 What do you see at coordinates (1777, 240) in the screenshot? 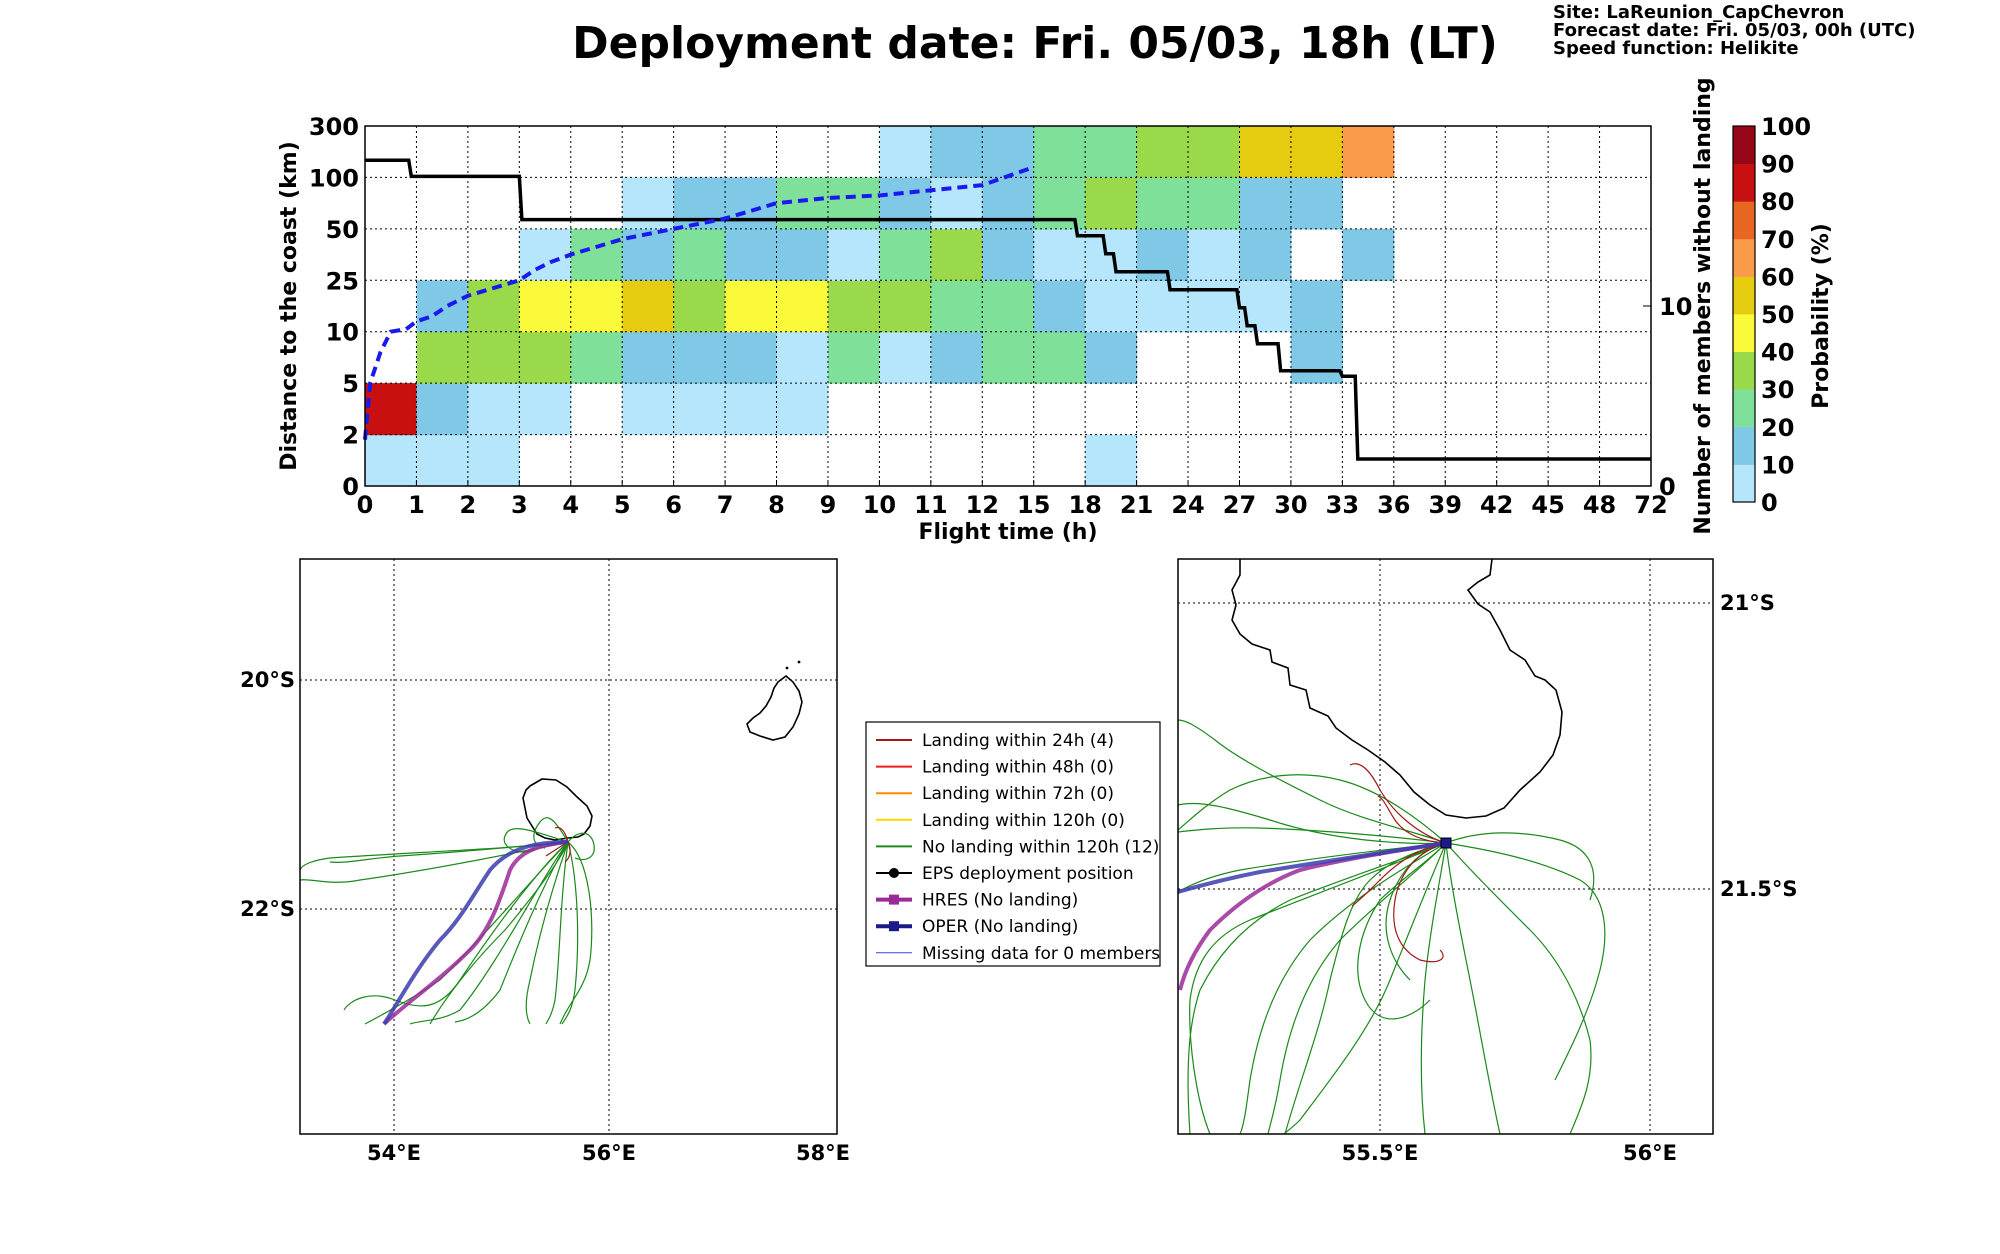
I see `colorbar-tick-label: 70` at bounding box center [1777, 240].